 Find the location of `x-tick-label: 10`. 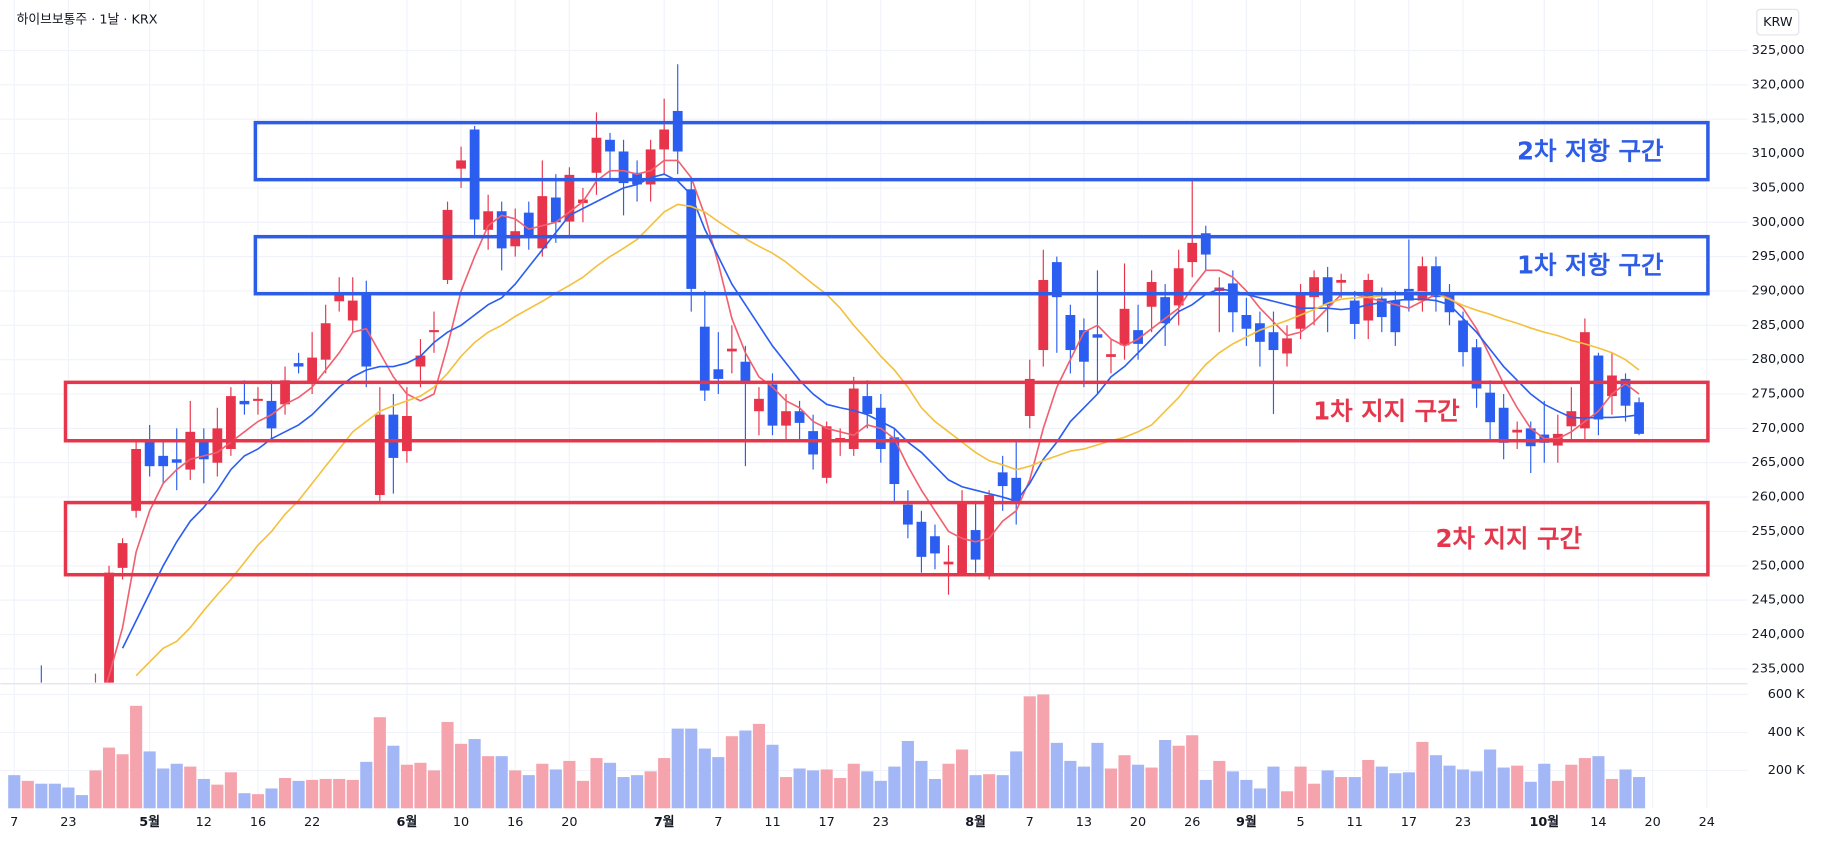

x-tick-label: 10 is located at coordinates (461, 822).